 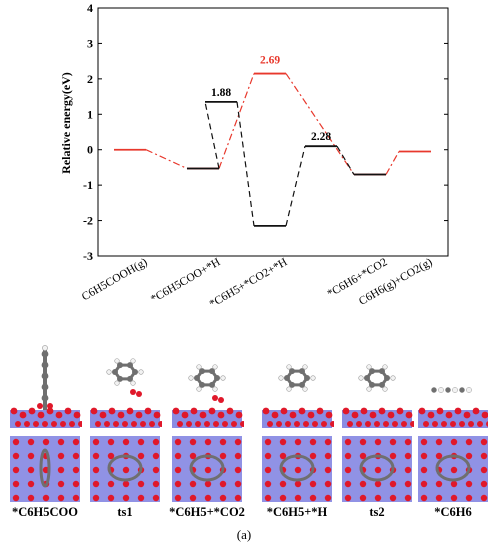 I want to click on y-tick-label: 2, so click(x=90, y=79).